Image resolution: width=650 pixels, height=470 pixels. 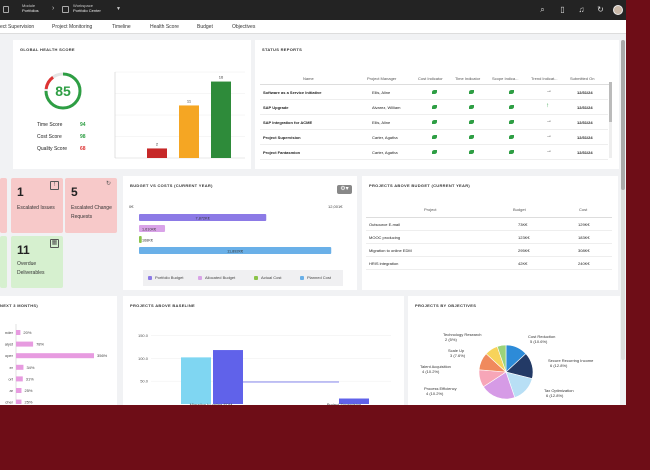 What do you see at coordinates (468, 78) in the screenshot?
I see `col-time-indicator: Time Indicator` at bounding box center [468, 78].